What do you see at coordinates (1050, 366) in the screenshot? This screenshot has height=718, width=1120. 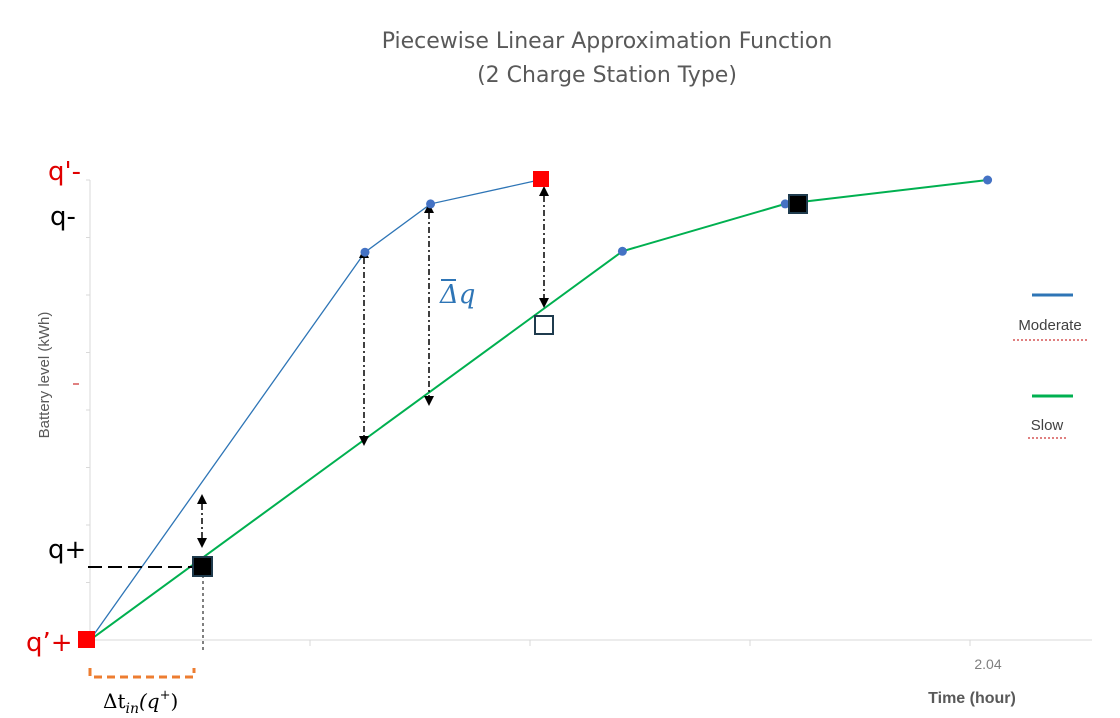 I see `legend: Moderate Slow` at bounding box center [1050, 366].